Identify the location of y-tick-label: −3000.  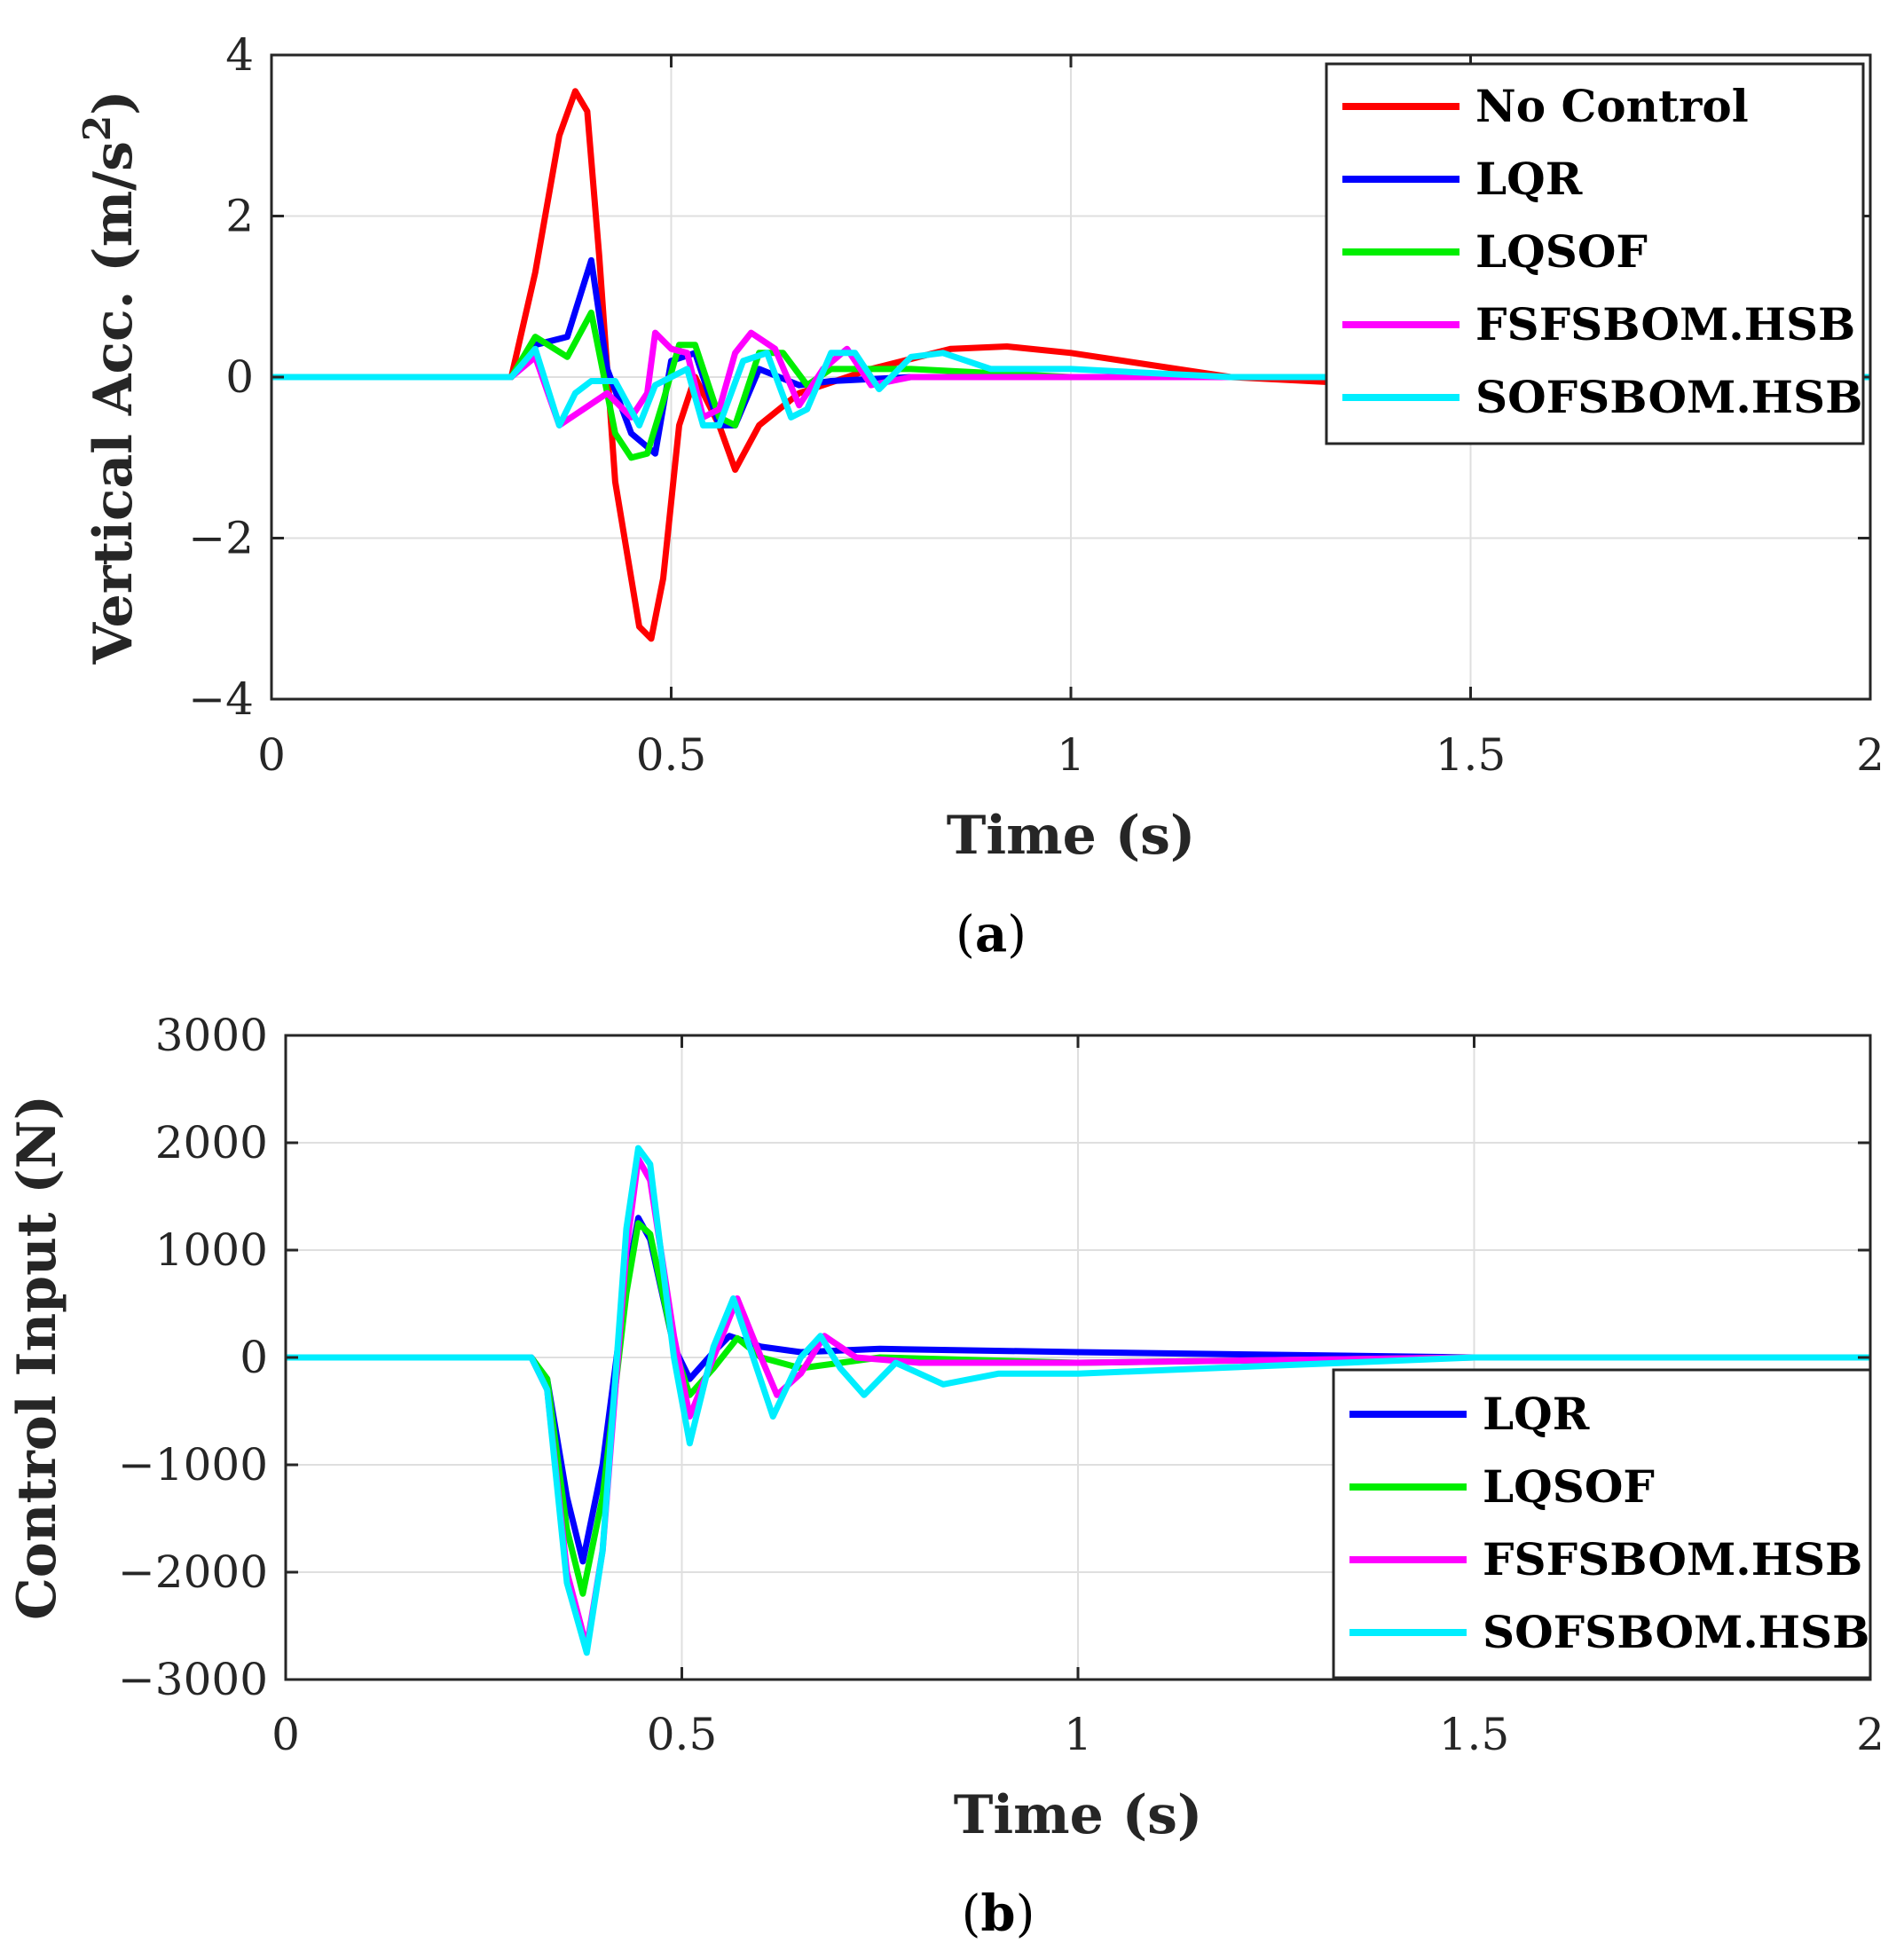
(193, 1679).